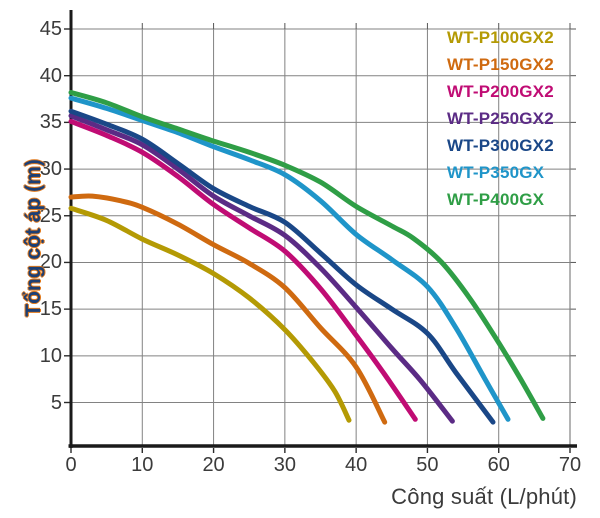  Describe the element at coordinates (71, 465) in the screenshot. I see `x-tick-label-0: 0` at that location.